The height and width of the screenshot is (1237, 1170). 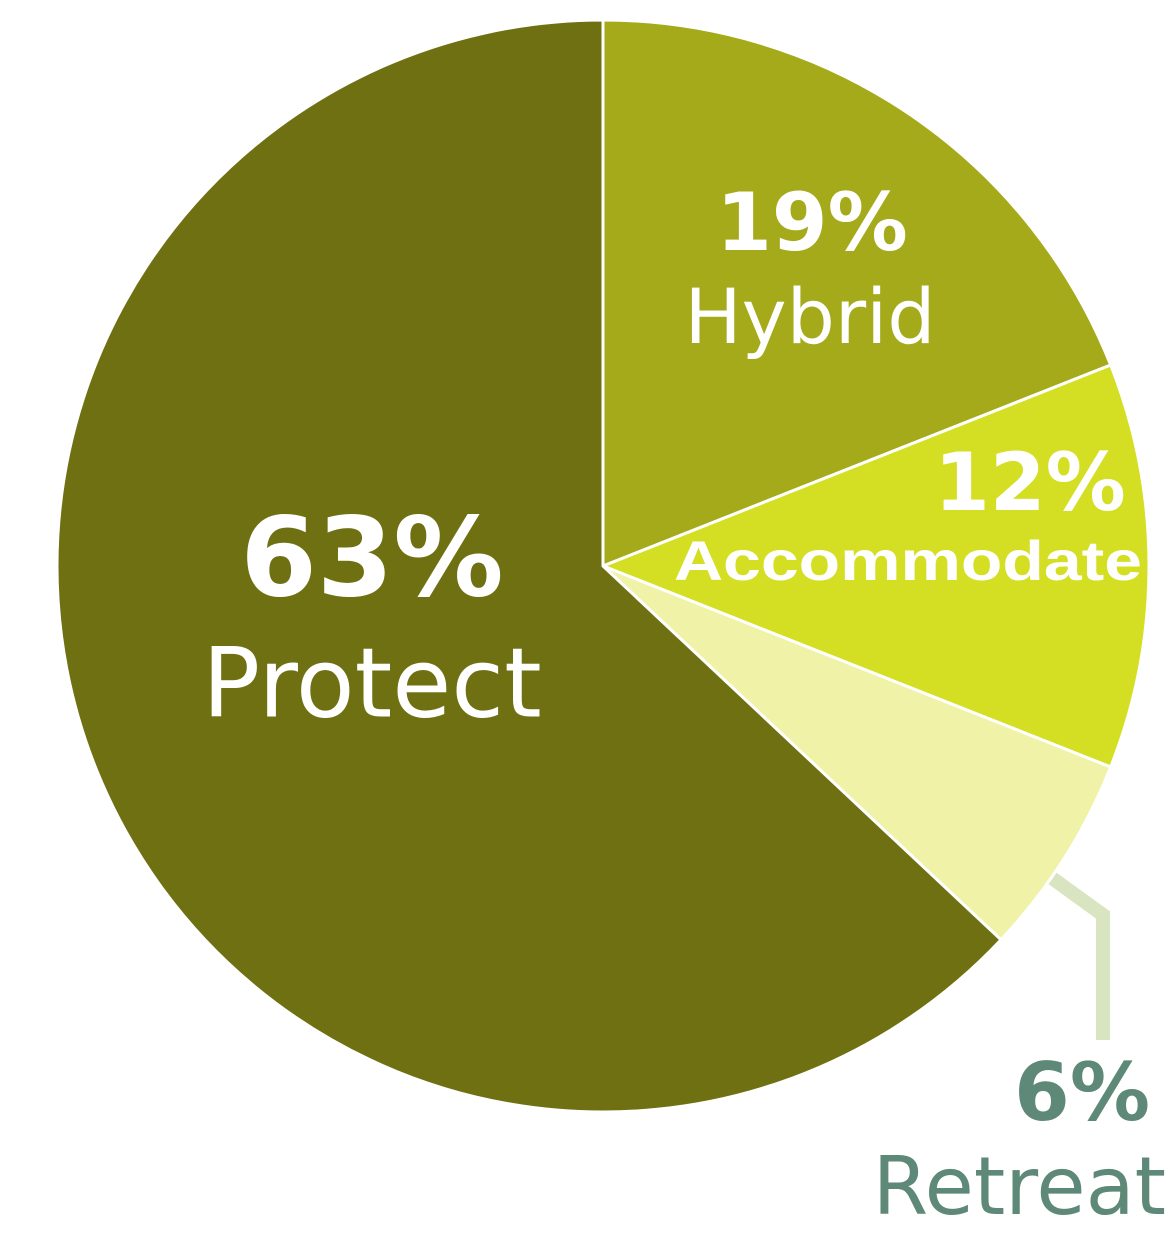 What do you see at coordinates (371, 683) in the screenshot?
I see `slice-category-label: Protect` at bounding box center [371, 683].